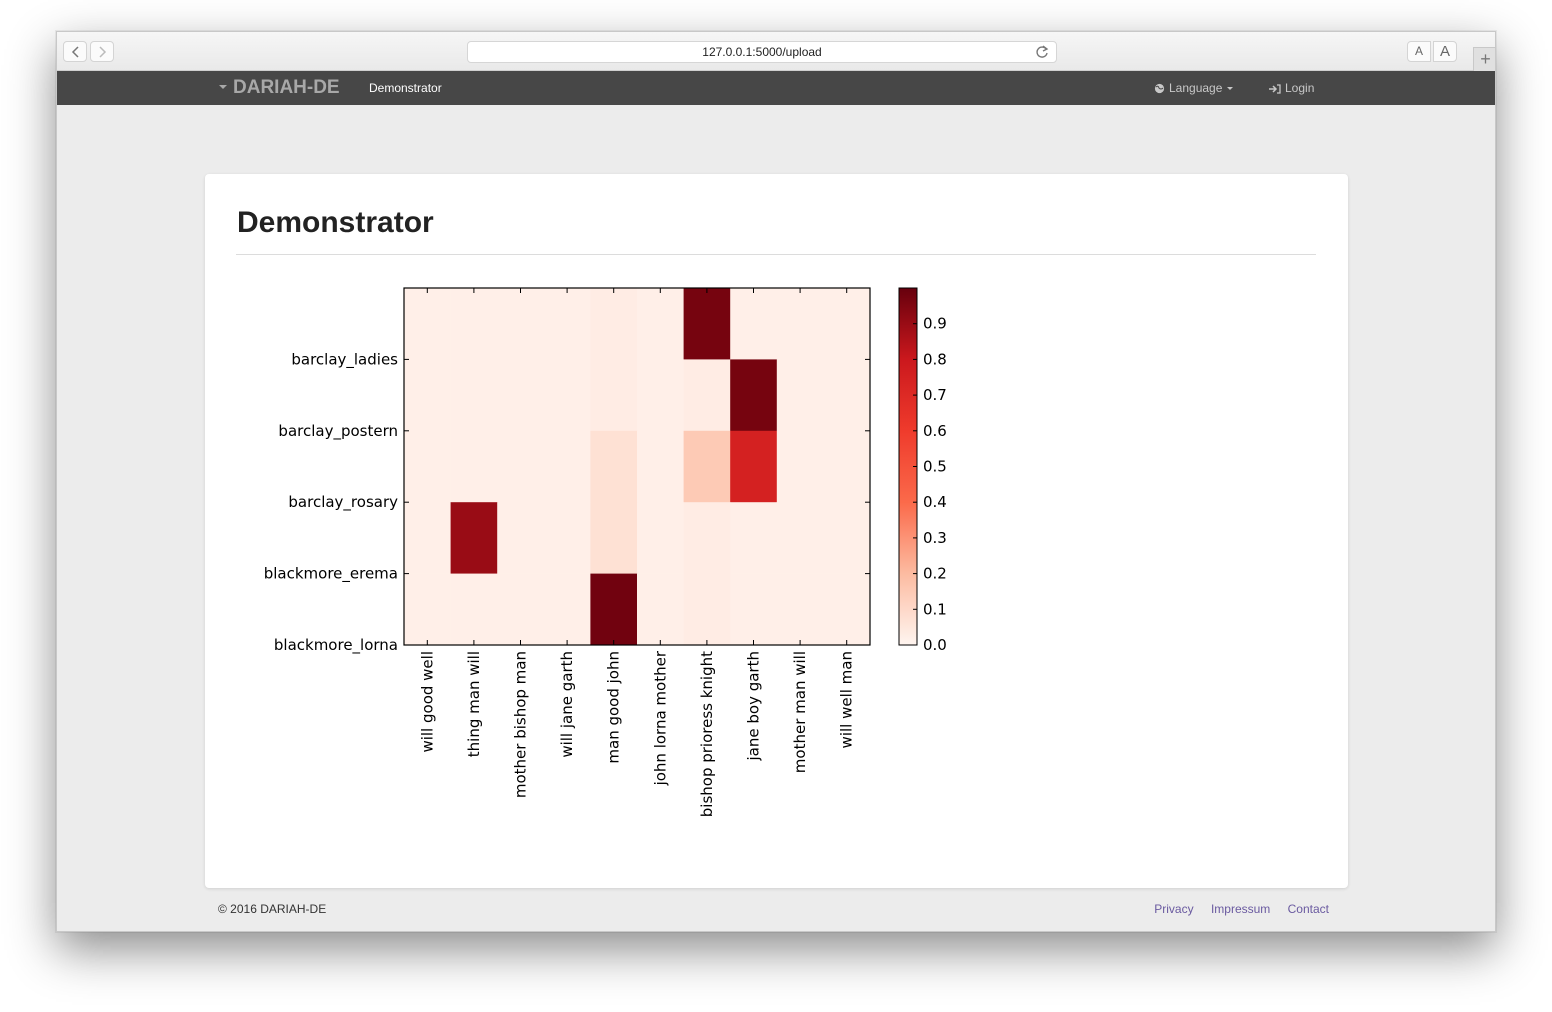  I want to click on site-navbar: DARIAH-DE Demonstrator Language Login, so click(776, 88).